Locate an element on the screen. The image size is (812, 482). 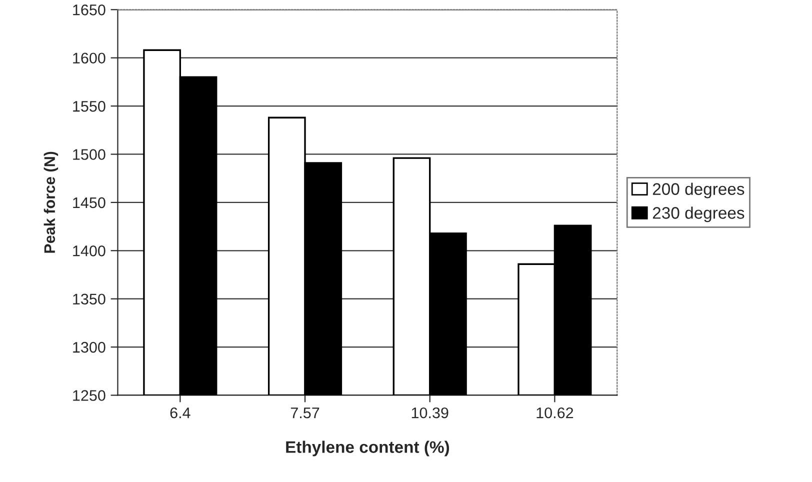
legend-label: 230 degrees is located at coordinates (698, 214).